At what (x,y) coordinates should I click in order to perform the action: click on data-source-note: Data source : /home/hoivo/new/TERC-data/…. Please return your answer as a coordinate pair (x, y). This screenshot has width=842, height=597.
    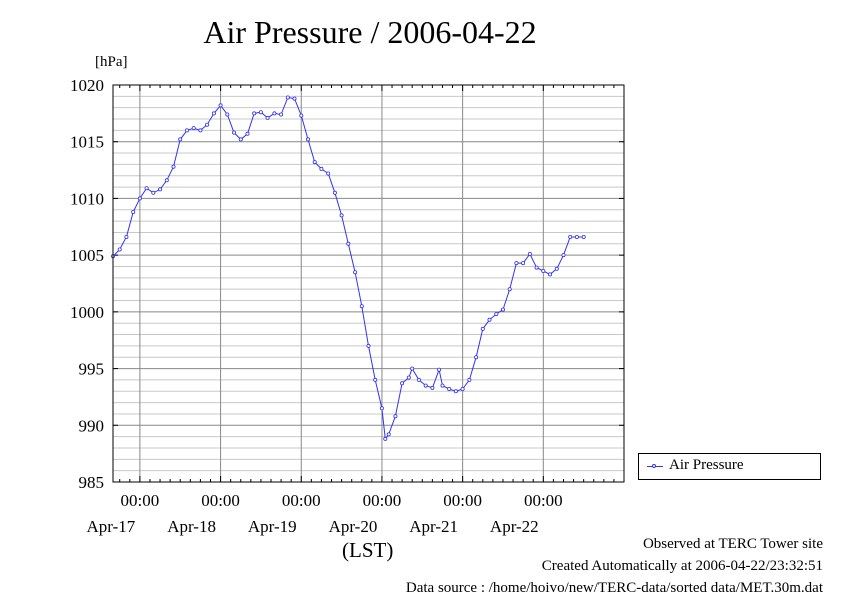
    Looking at the image, I should click on (614, 588).